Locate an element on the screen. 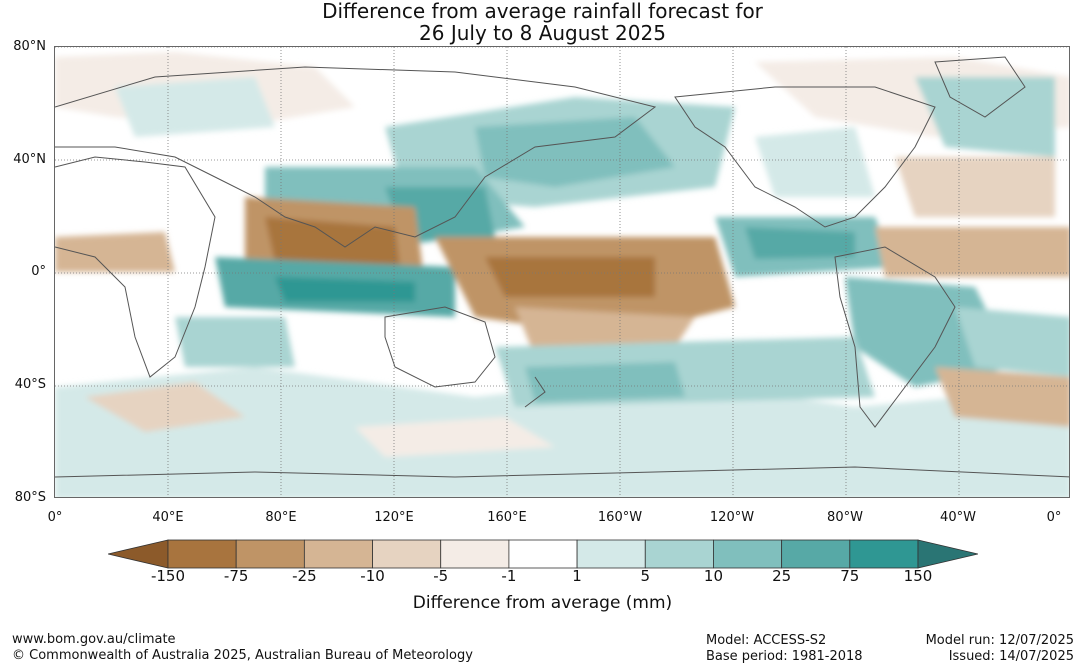 Image resolution: width=1085 pixels, height=667 pixels. colour-bar-title: Difference from average (mm) is located at coordinates (542, 603).